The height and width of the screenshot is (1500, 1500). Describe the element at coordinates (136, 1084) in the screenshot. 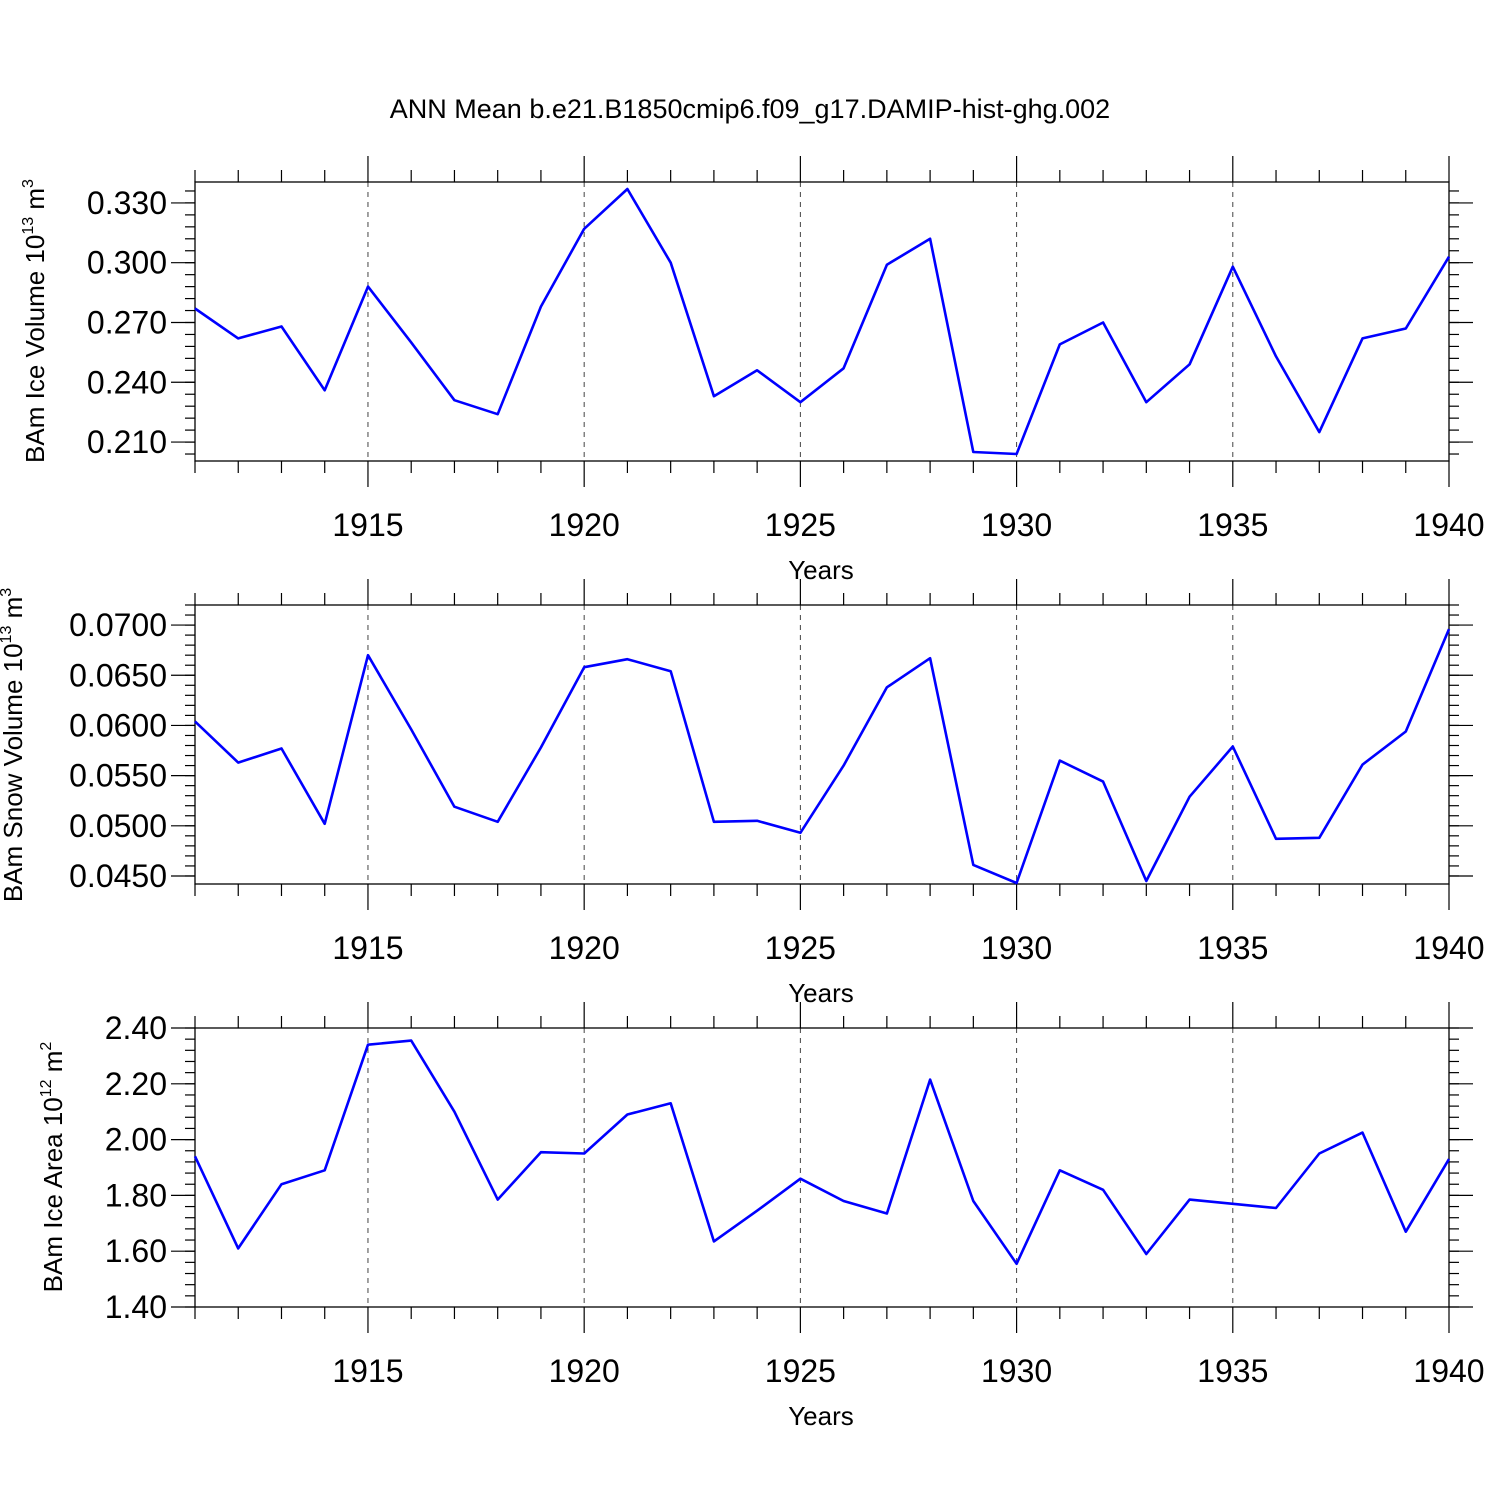

I see `y-tick-label: 2.20` at that location.